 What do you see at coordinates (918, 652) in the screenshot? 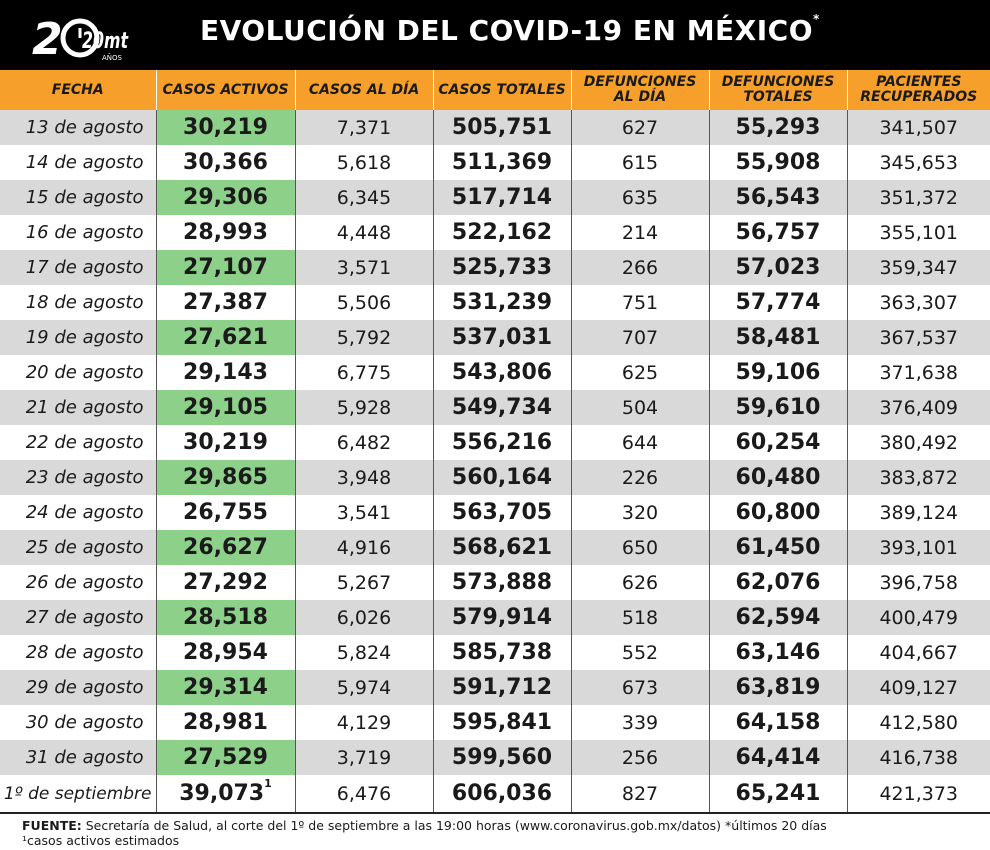
I see `cell-pacientes-recuperados: 404,667` at bounding box center [918, 652].